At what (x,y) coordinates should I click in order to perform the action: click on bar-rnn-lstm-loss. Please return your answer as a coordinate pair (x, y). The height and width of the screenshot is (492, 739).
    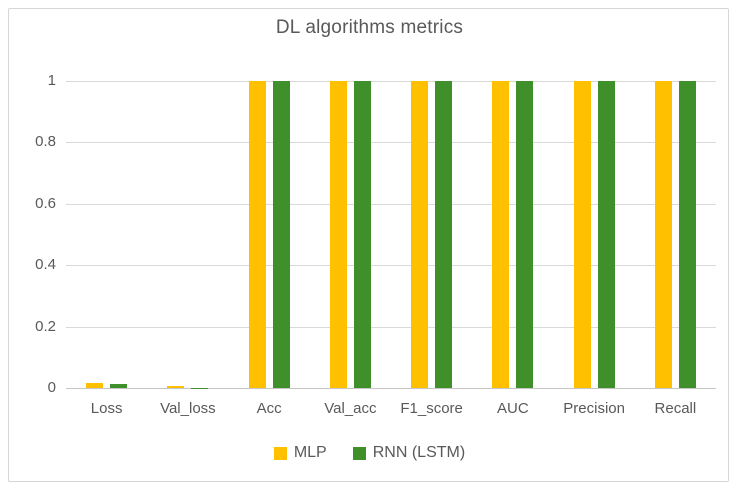
    Looking at the image, I should click on (119, 386).